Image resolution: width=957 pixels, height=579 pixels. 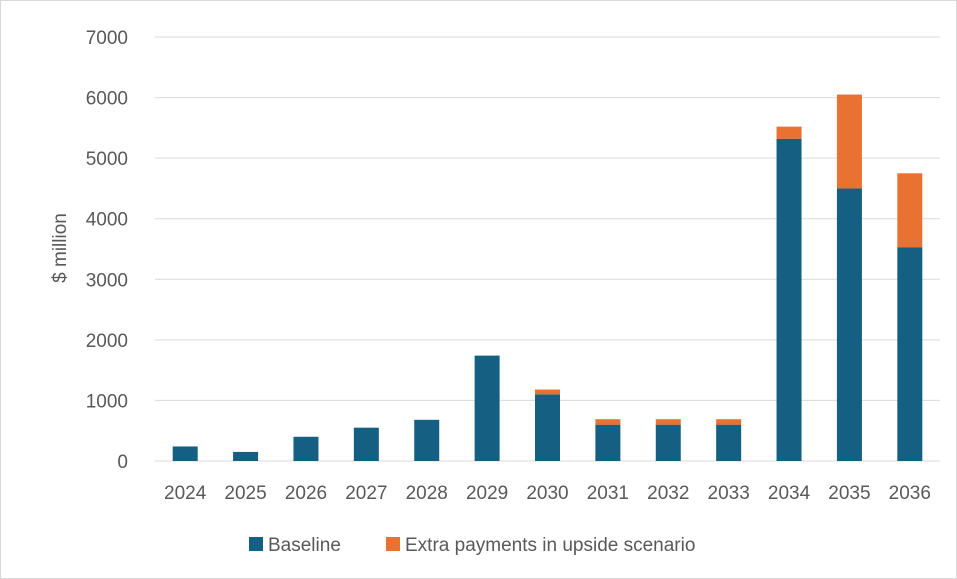 I want to click on x-tick-label: 2034, so click(x=789, y=493).